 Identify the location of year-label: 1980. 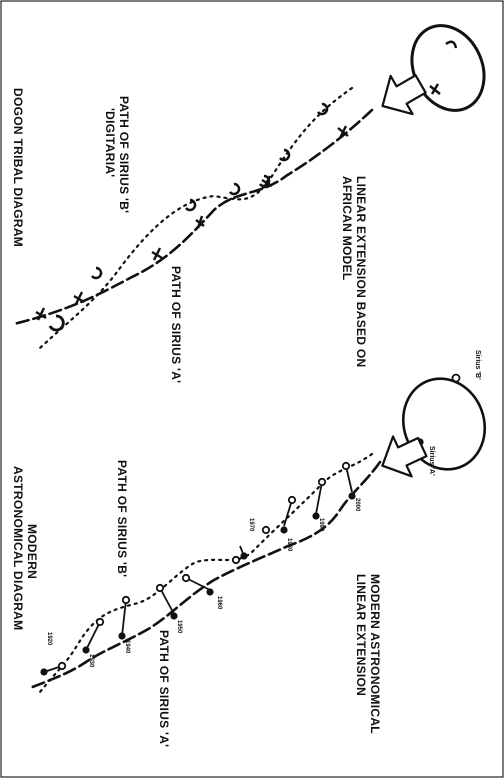
(289, 545).